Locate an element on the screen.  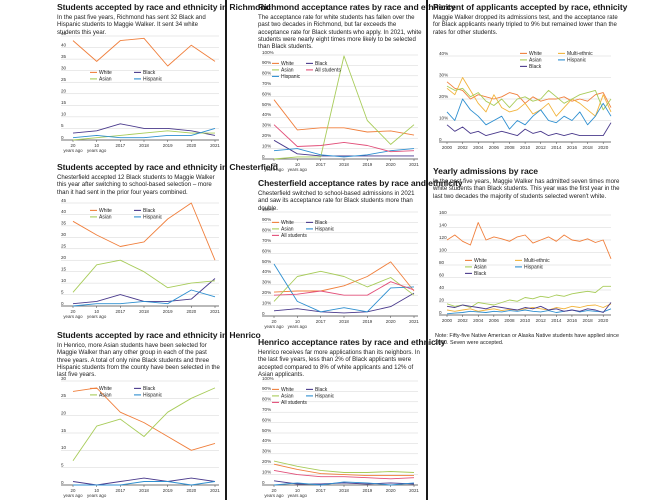
y-tick-label: 120 is located at coordinates (443, 237).